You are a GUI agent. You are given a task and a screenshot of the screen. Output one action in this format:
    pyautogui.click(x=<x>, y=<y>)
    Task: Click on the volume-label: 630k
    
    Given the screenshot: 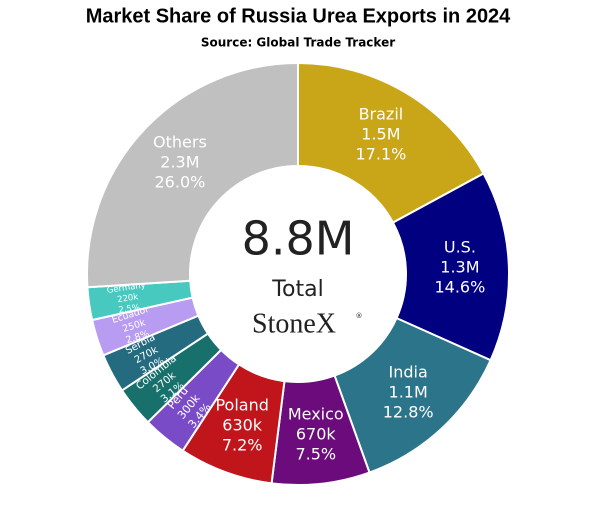 What is the action you would take?
    pyautogui.click(x=242, y=425)
    